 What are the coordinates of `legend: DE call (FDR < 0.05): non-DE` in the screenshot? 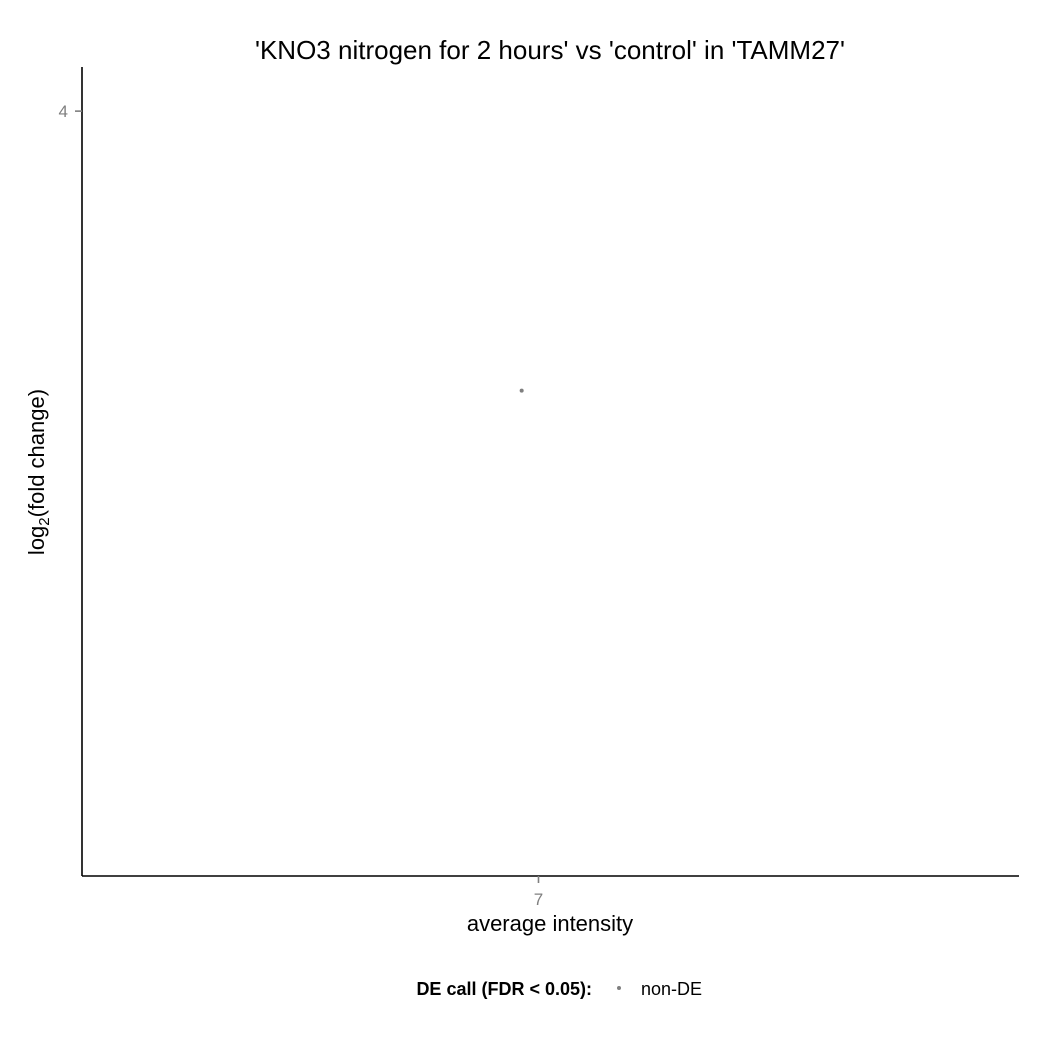 It's located at (559, 989).